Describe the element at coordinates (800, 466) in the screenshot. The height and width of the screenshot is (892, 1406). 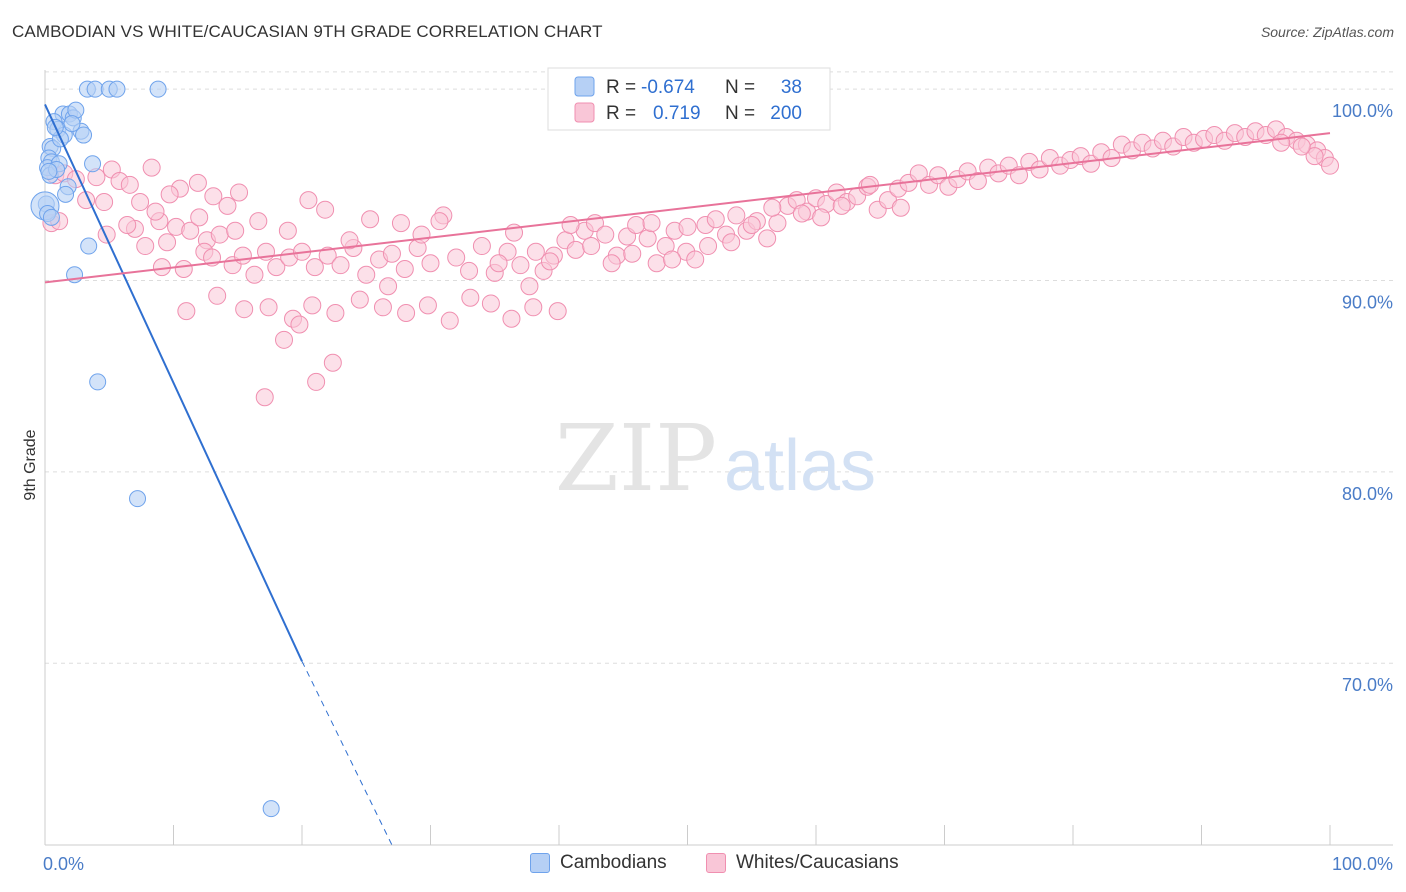
I see `watermark-atlas: atlas` at that location.